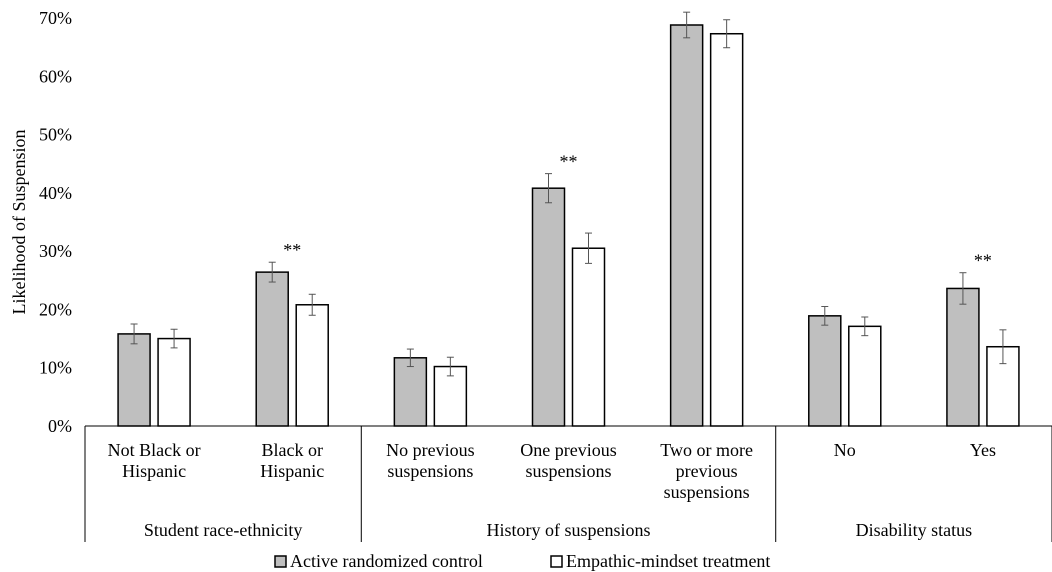 The width and height of the screenshot is (1052, 572). I want to click on category-label: One previous suspensions, so click(568, 460).